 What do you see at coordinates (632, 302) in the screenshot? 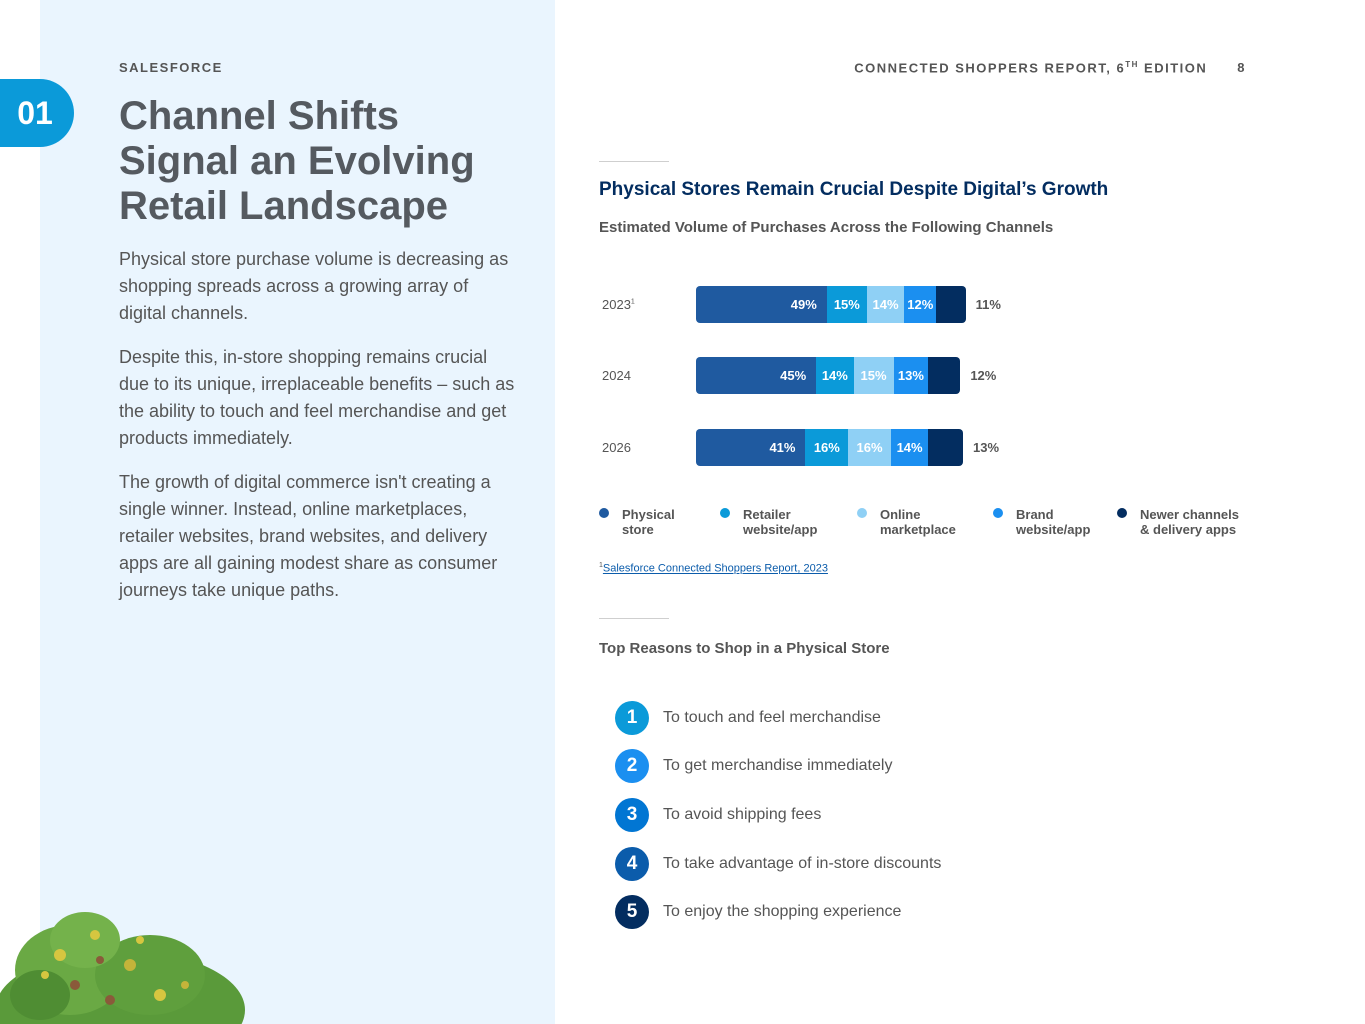
I see `year-footnote-marker: 1` at bounding box center [632, 302].